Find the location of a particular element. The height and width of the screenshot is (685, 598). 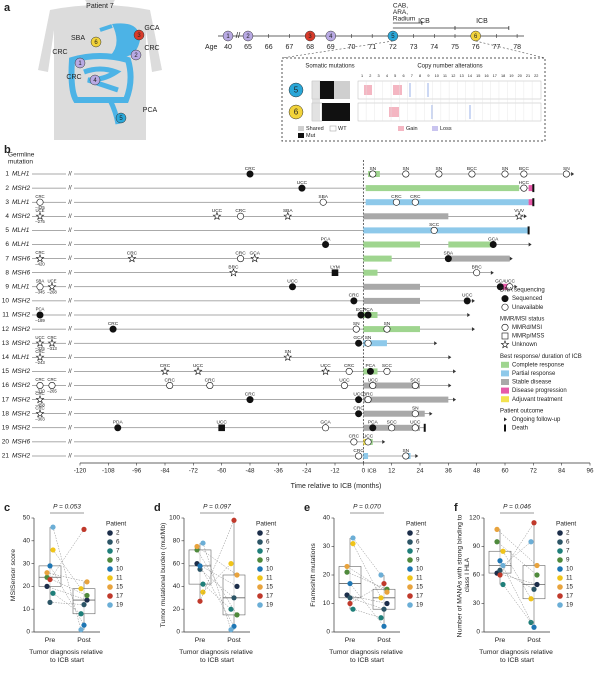

inset-cna-label: Copy number alterations is located at coordinates (449, 67).